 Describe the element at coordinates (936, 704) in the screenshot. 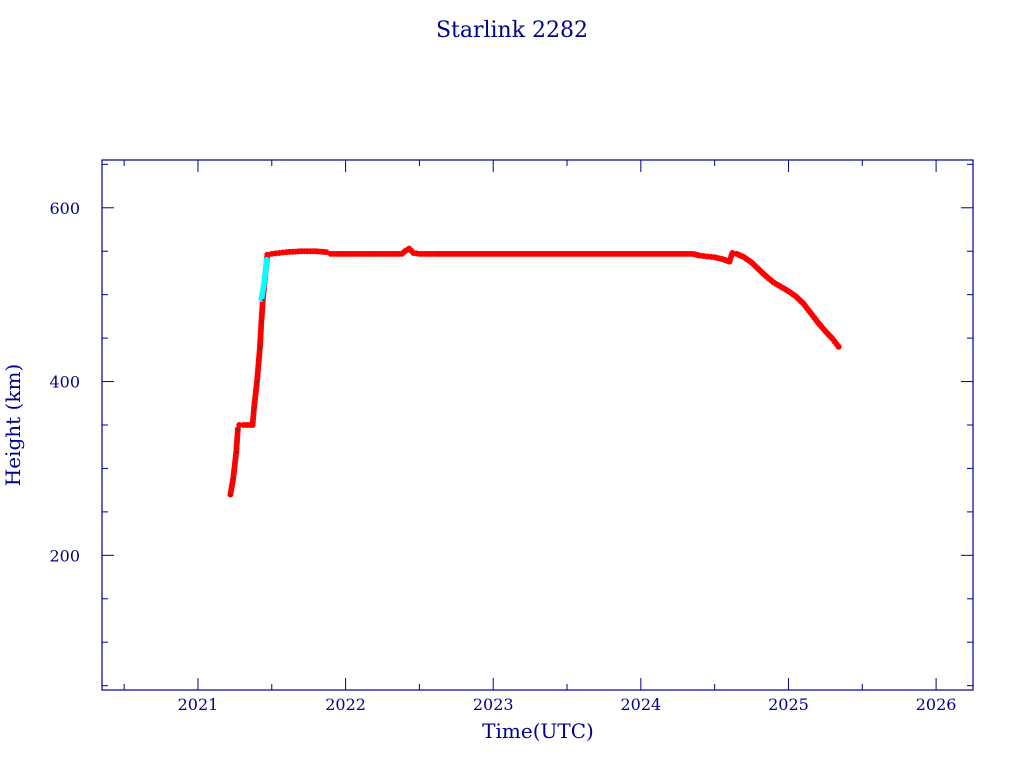

I see `x-tick-label: 2026` at that location.